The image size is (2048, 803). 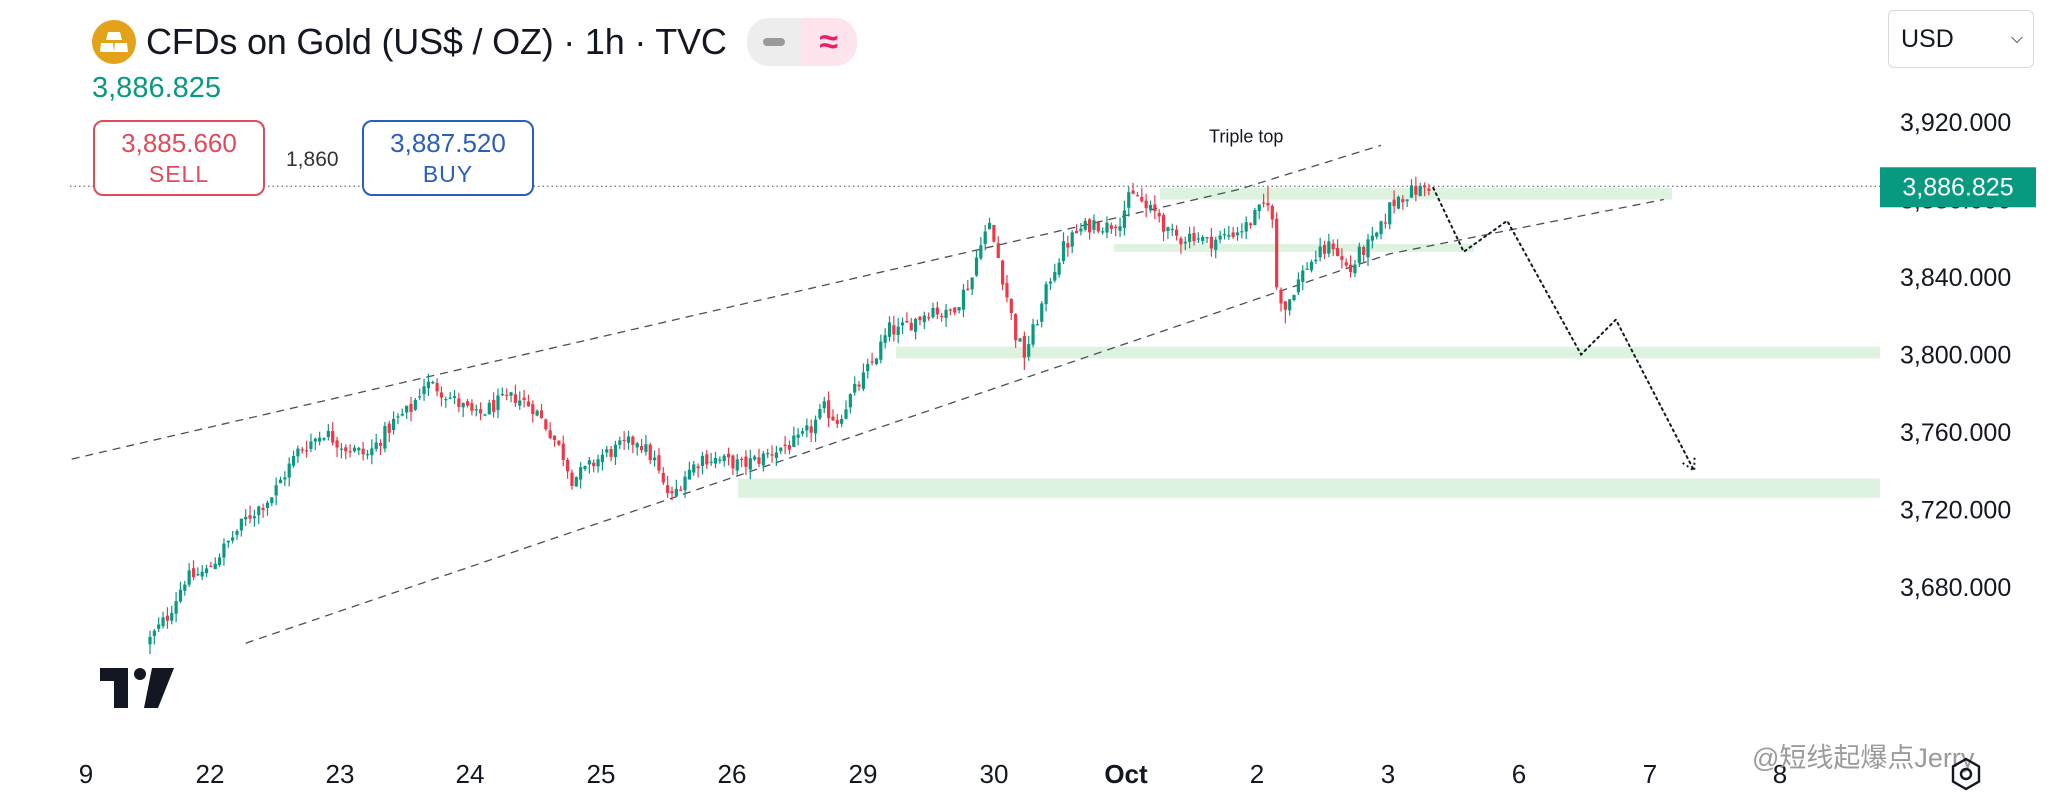 I want to click on tradingview-logo, so click(x=137, y=690).